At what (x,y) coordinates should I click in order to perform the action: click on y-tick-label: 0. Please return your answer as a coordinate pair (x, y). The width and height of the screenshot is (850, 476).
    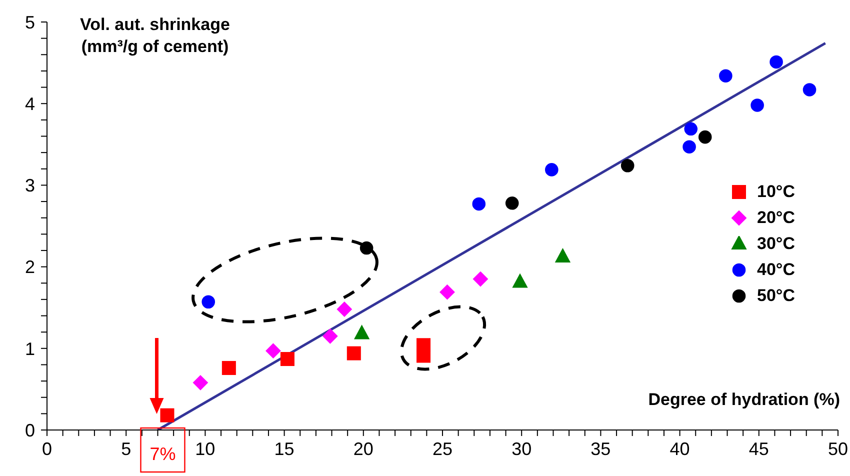
    Looking at the image, I should click on (29, 430).